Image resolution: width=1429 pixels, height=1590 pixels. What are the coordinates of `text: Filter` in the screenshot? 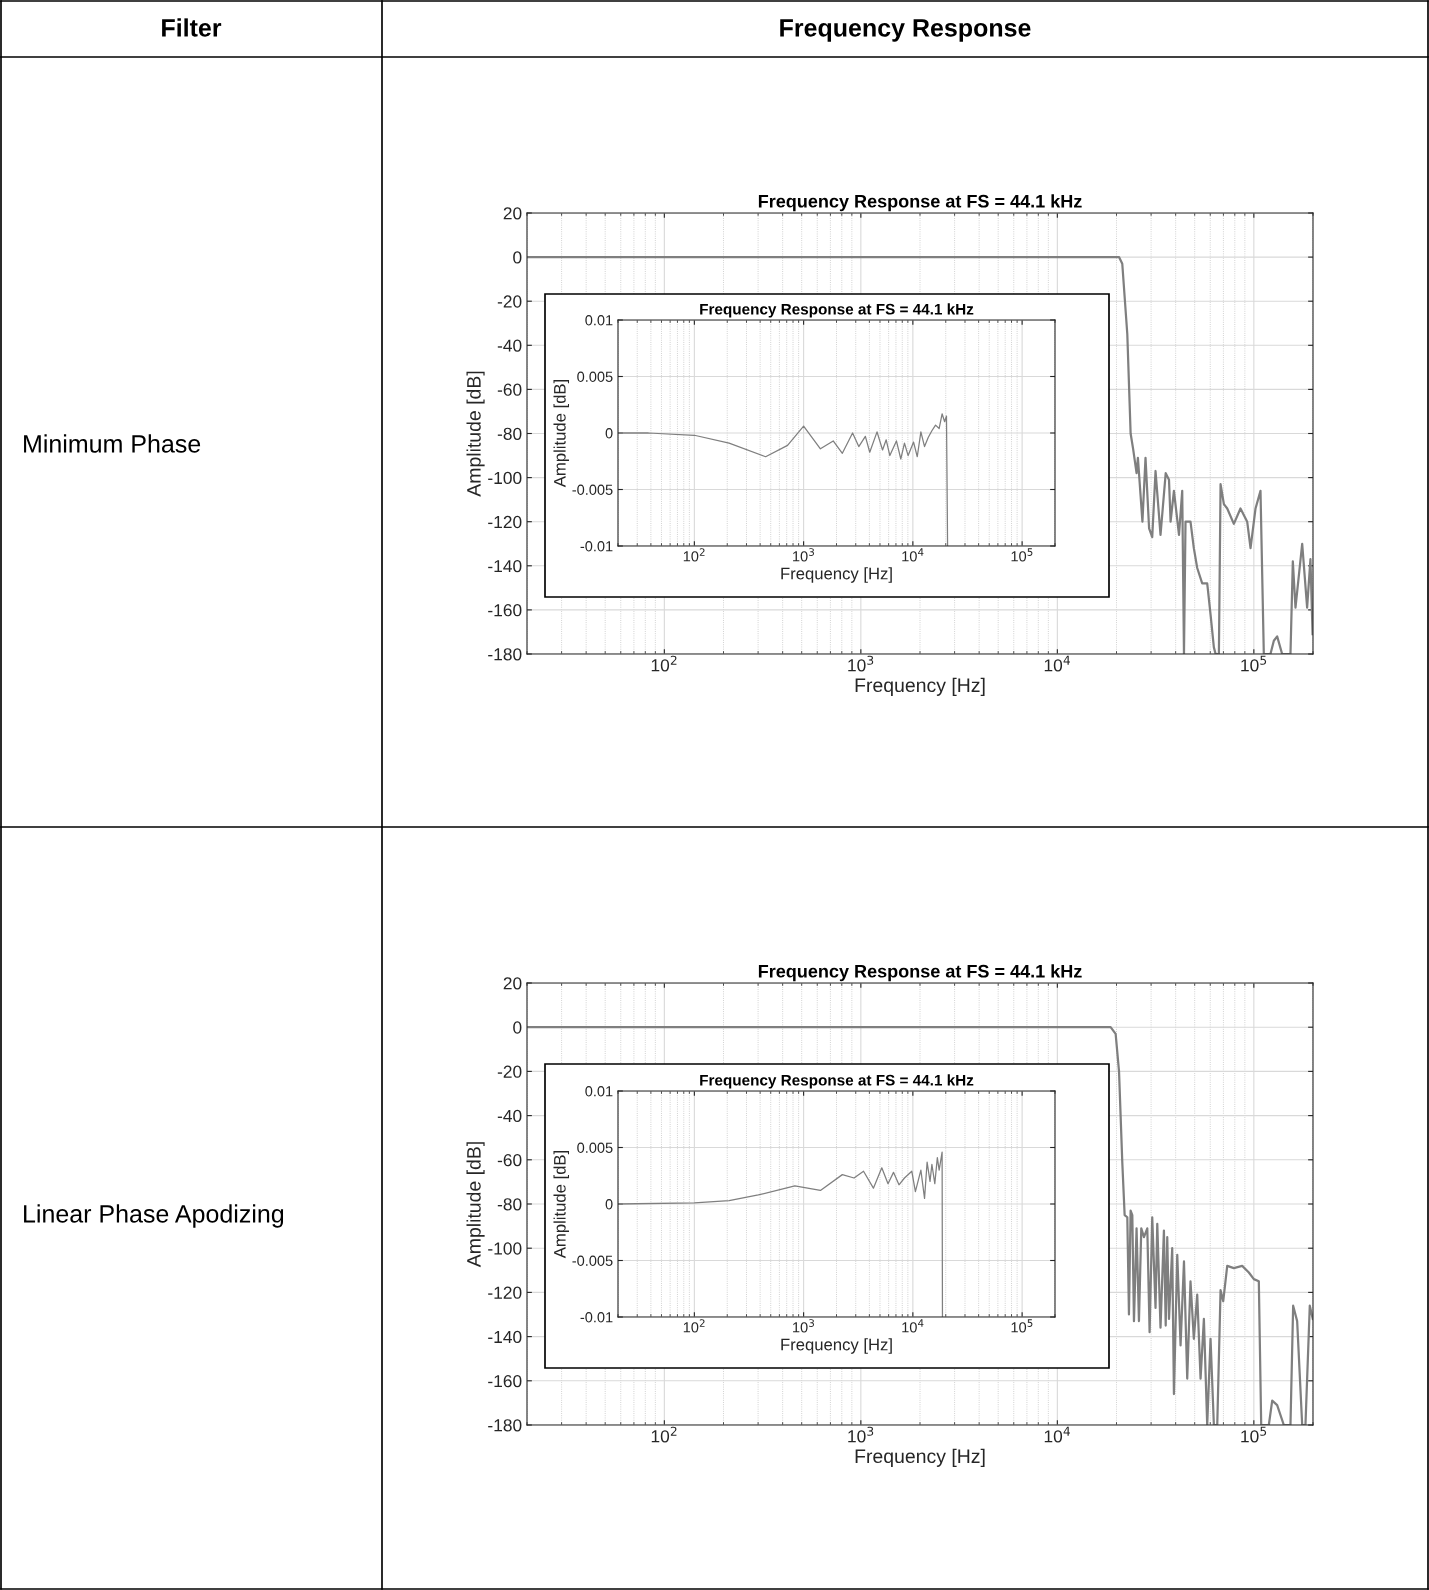 It's located at (192, 27).